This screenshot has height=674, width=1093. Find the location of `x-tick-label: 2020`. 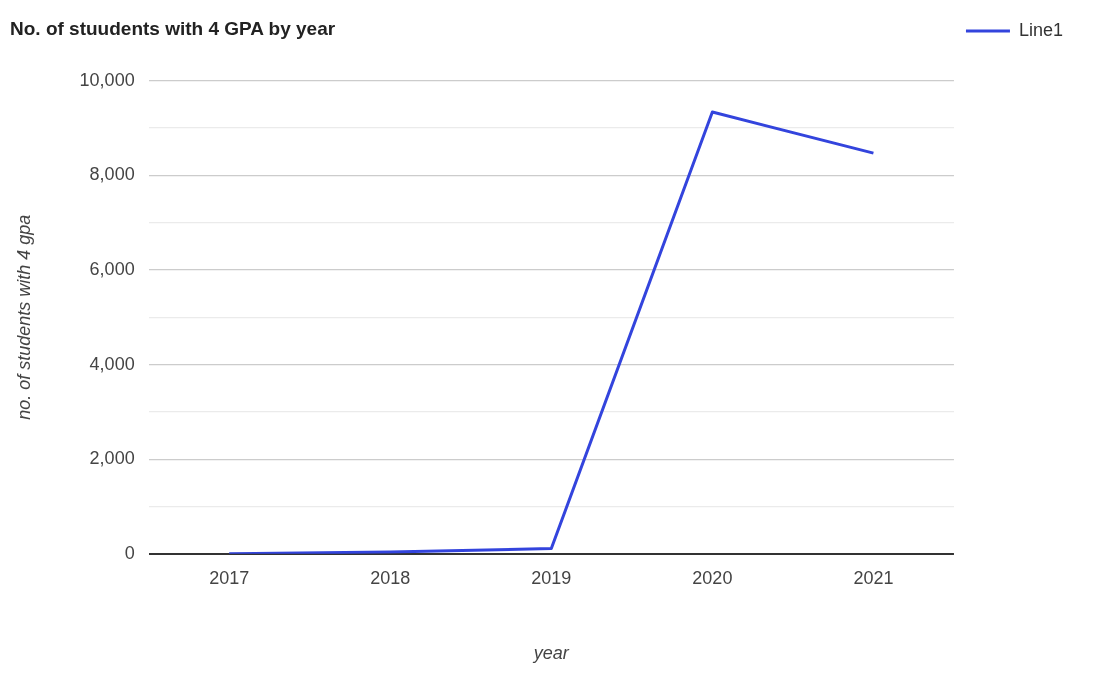

x-tick-label: 2020 is located at coordinates (712, 577).